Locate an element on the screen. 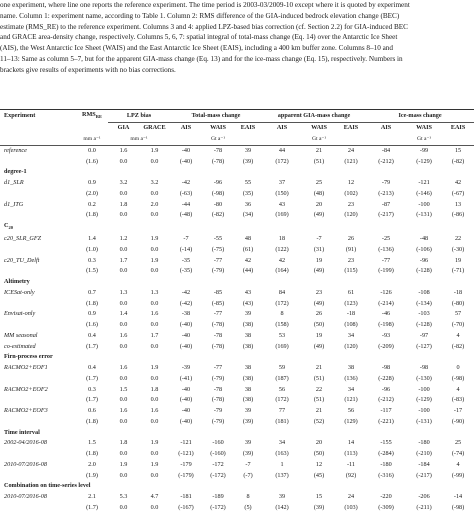  experiment-name: reference is located at coordinates (15, 150).